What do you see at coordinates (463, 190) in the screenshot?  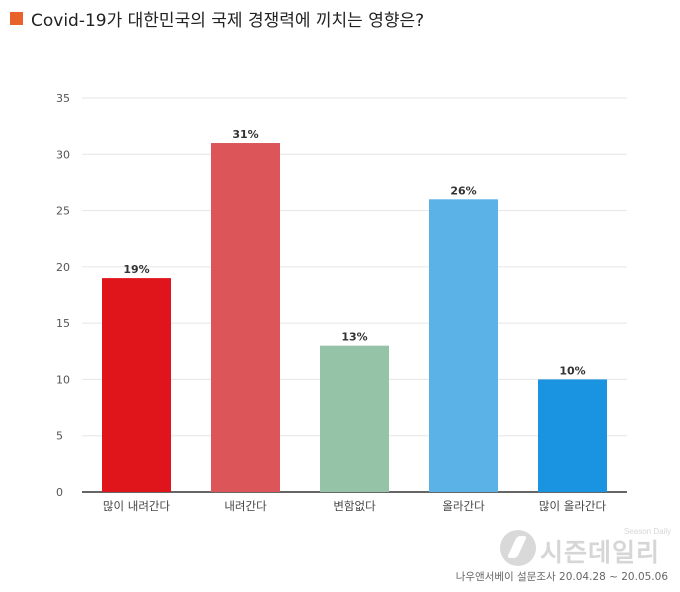 I see `data-label: 26%` at bounding box center [463, 190].